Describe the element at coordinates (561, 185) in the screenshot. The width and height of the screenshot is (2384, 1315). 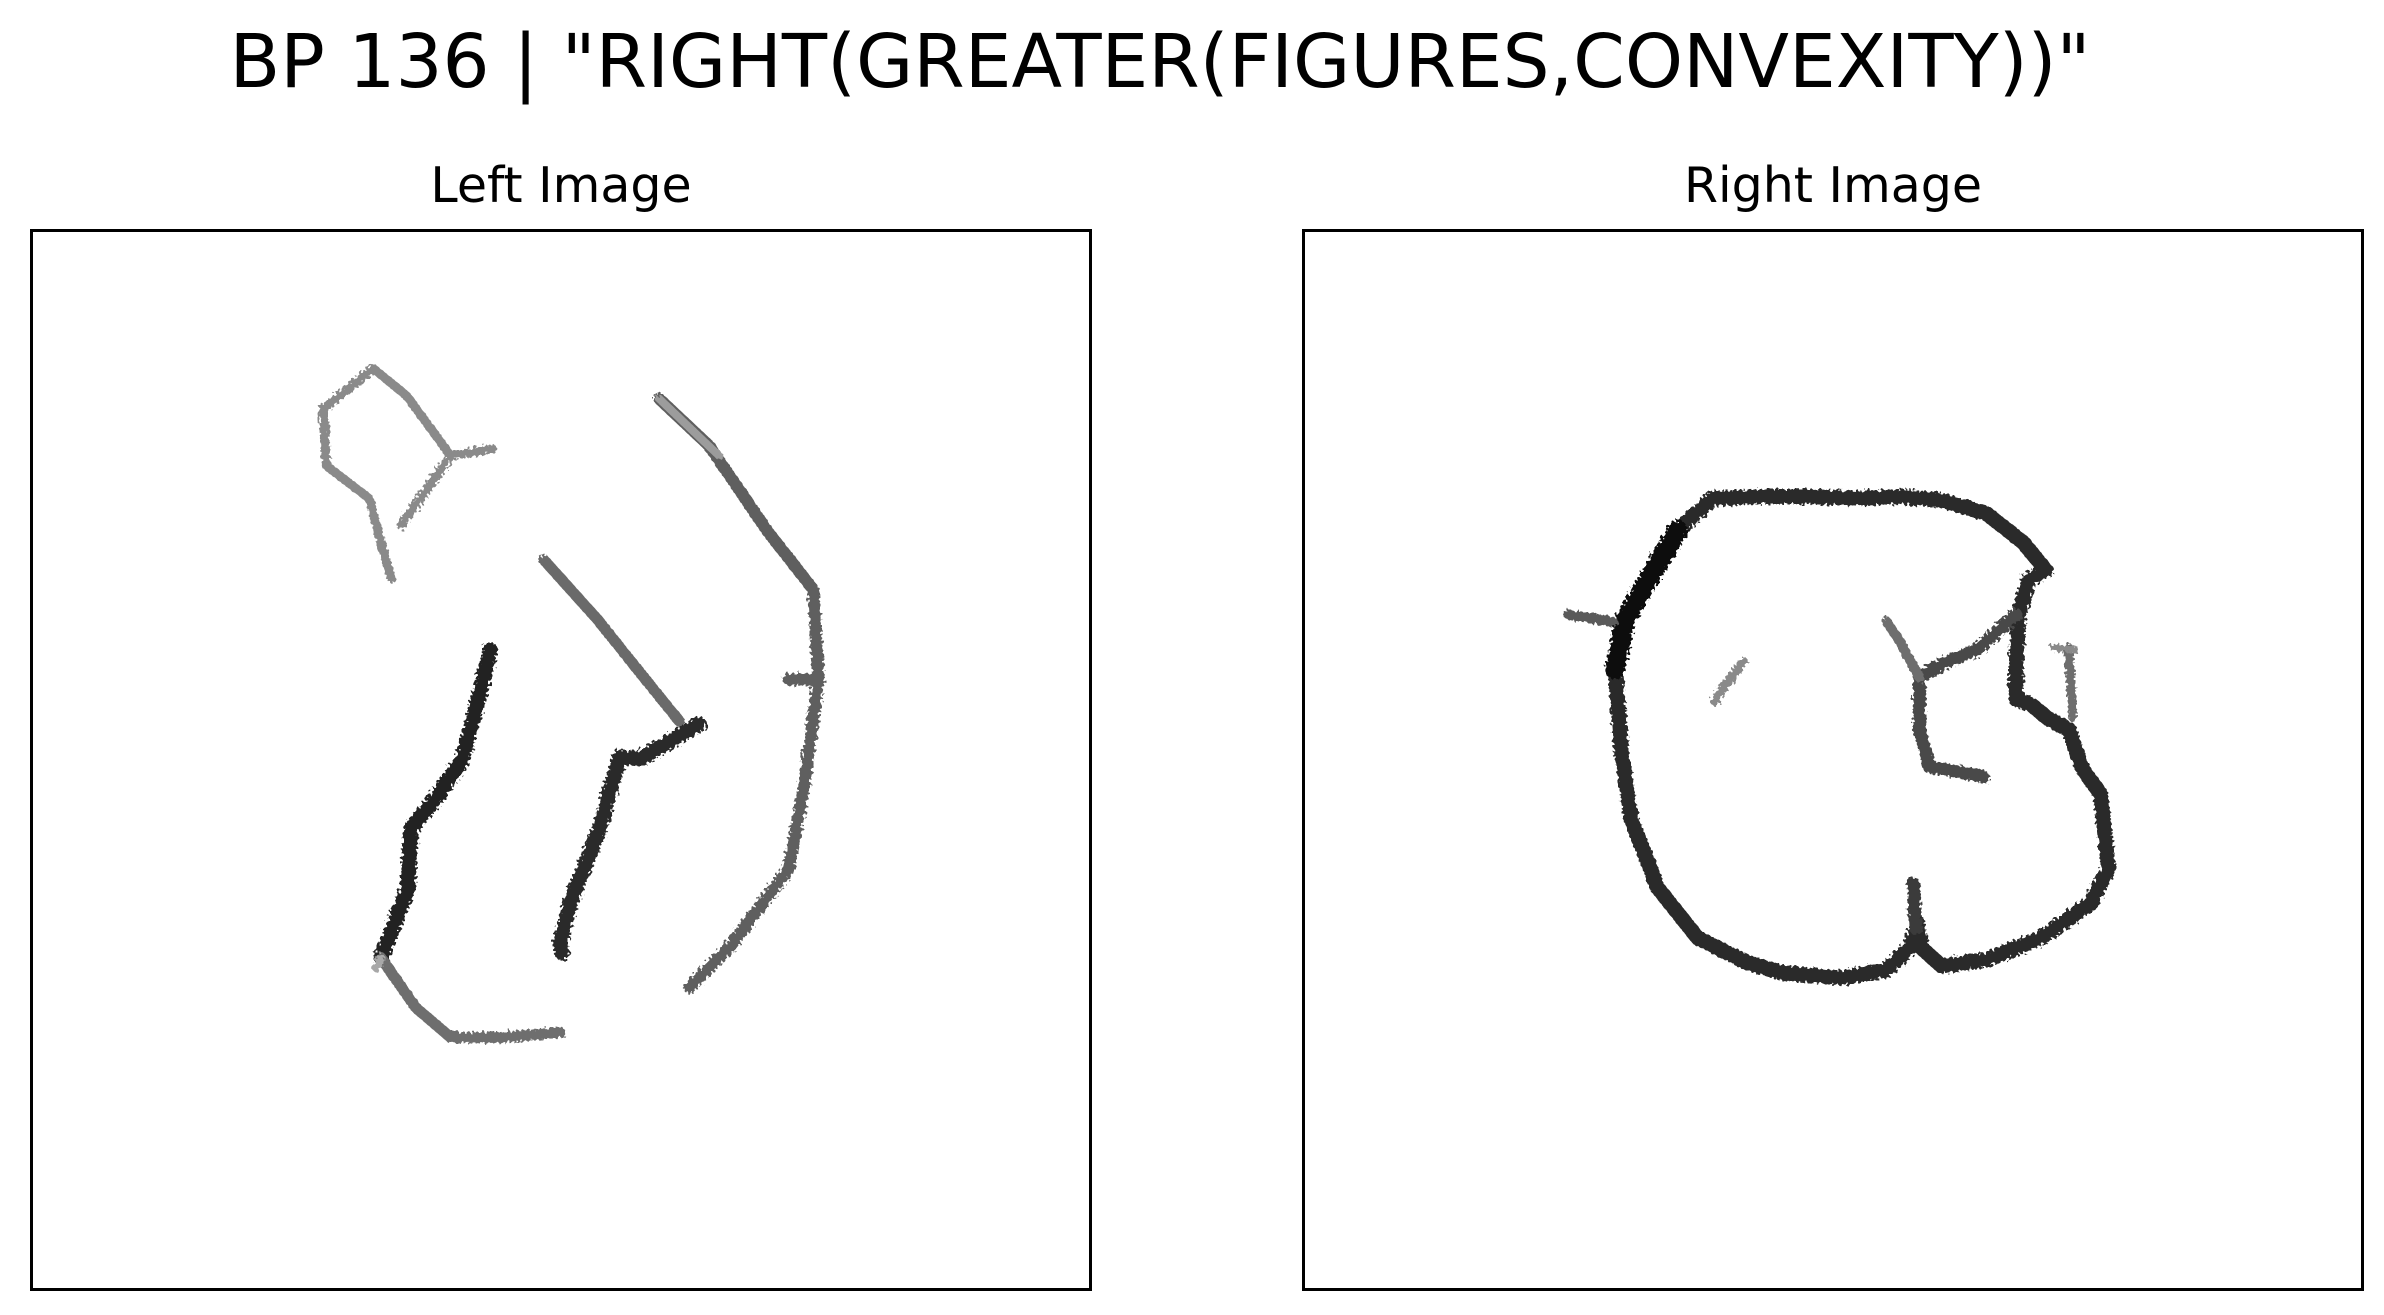
I see `left-panel-title: Left Image` at that location.